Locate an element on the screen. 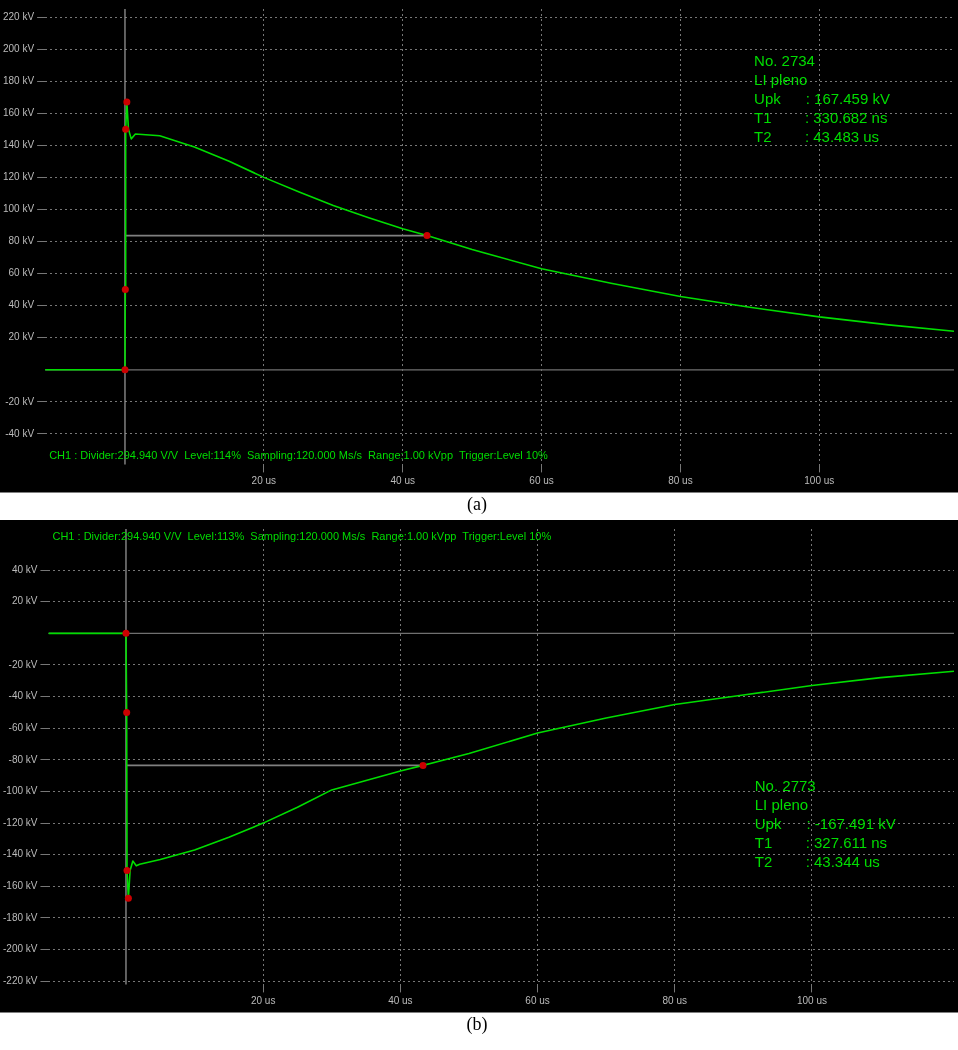 The width and height of the screenshot is (958, 1050). y-tick-label: -140 kV is located at coordinates (20, 854).